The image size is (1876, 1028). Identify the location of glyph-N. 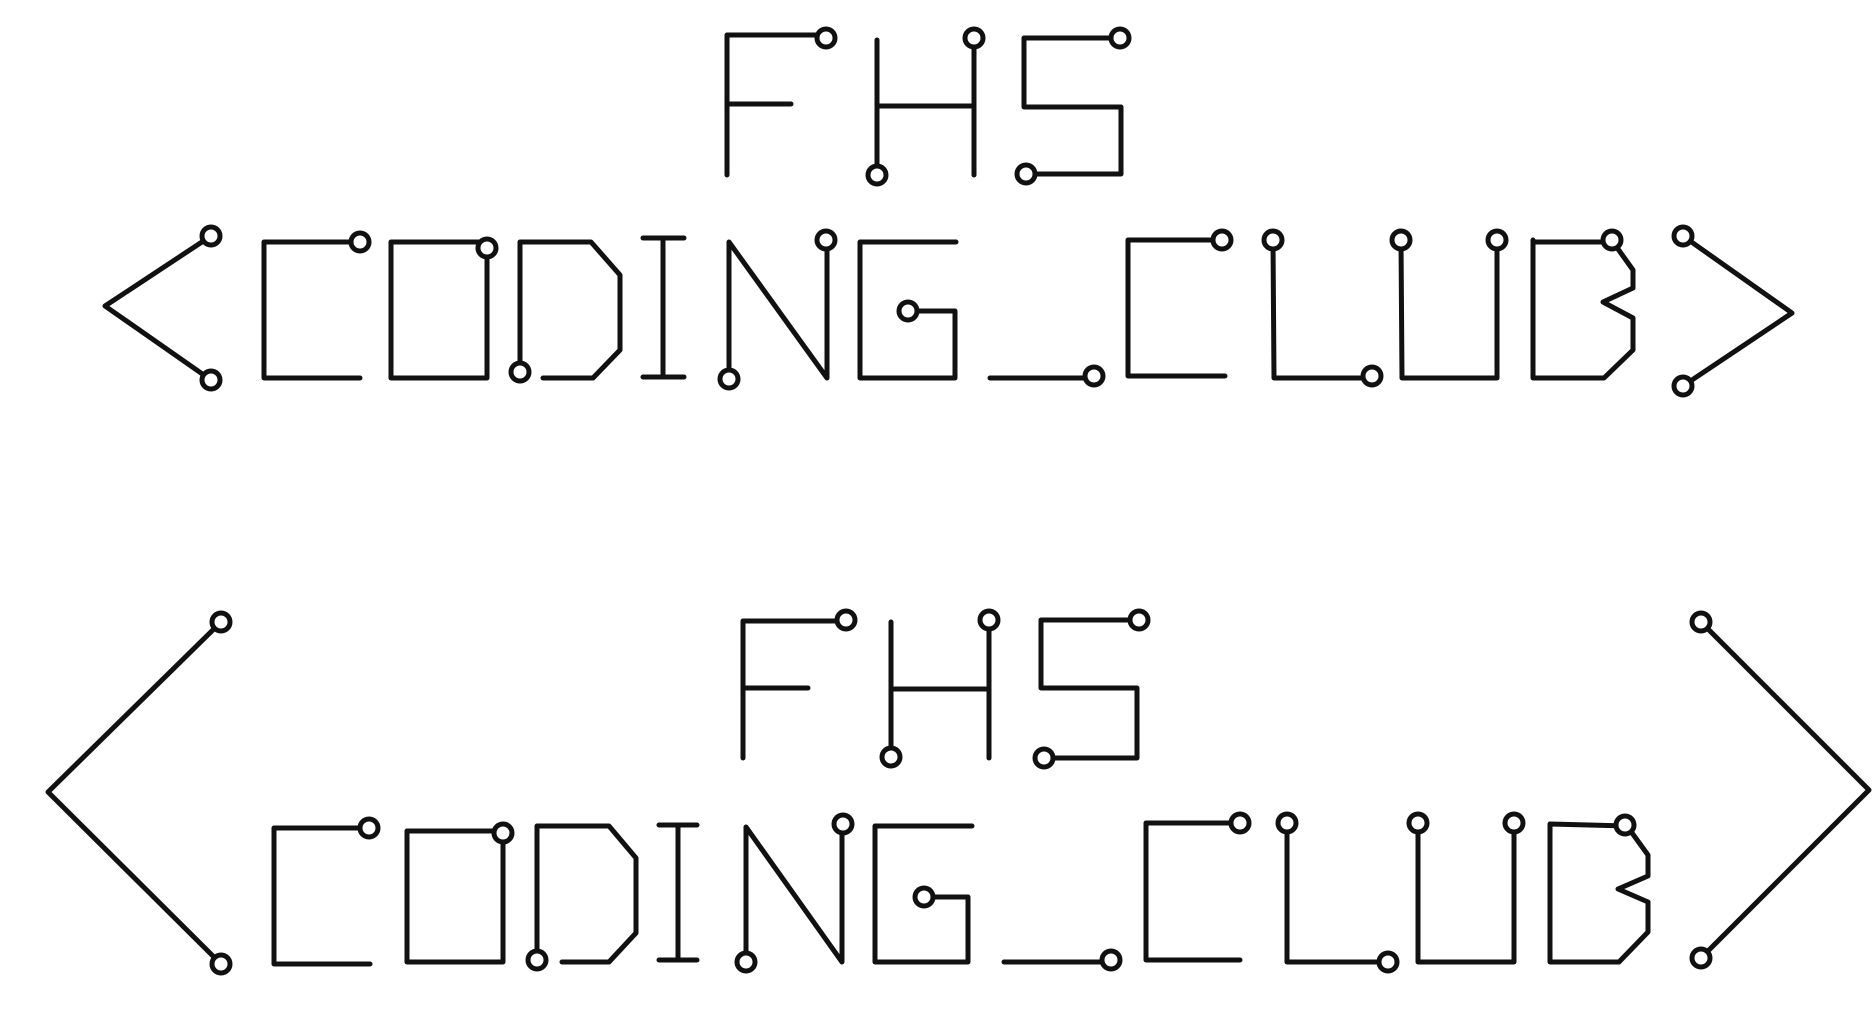
(777, 309).